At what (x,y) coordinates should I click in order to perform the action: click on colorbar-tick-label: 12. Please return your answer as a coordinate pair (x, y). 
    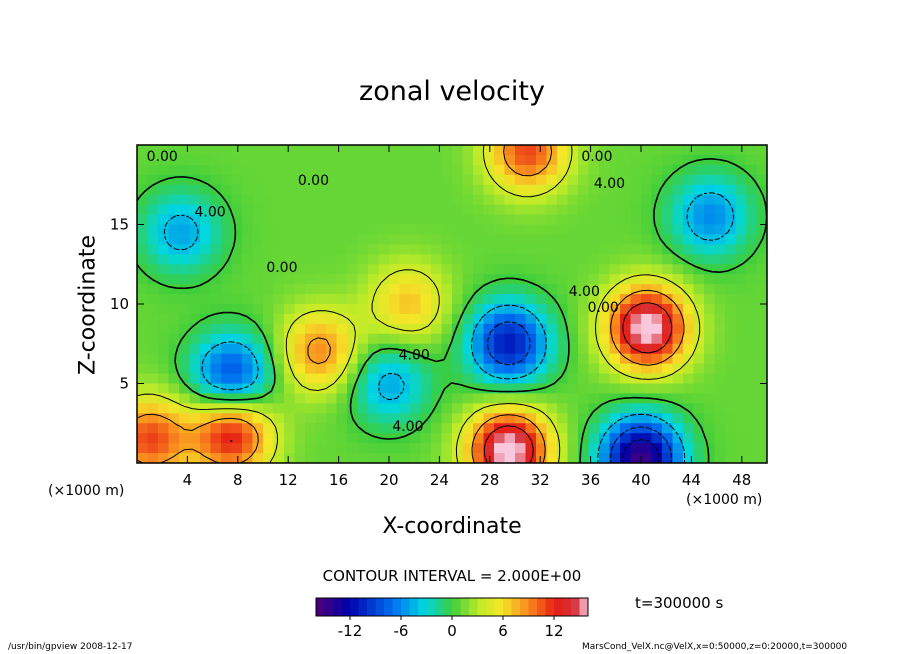
    Looking at the image, I should click on (553, 631).